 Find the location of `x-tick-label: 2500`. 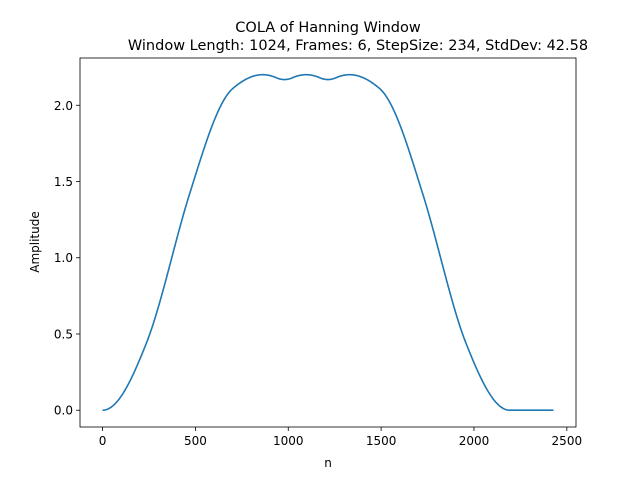

x-tick-label: 2500 is located at coordinates (567, 441).